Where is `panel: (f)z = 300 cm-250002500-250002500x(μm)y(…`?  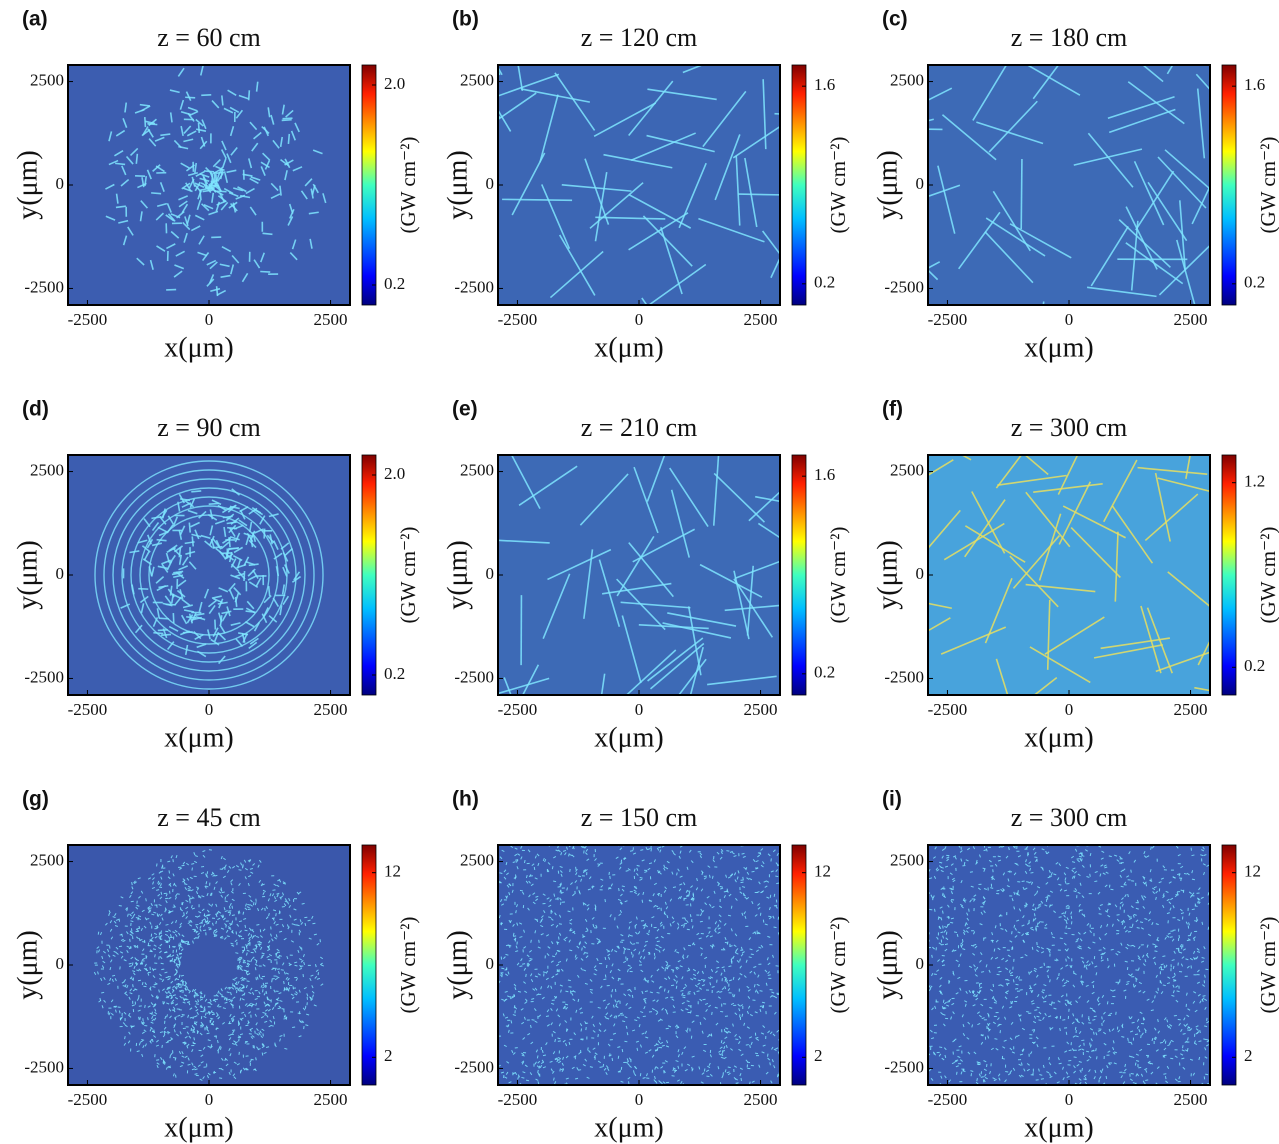
panel: (f)z = 300 cm-250002500-250002500x(μm)y(… is located at coordinates (1075, 576).